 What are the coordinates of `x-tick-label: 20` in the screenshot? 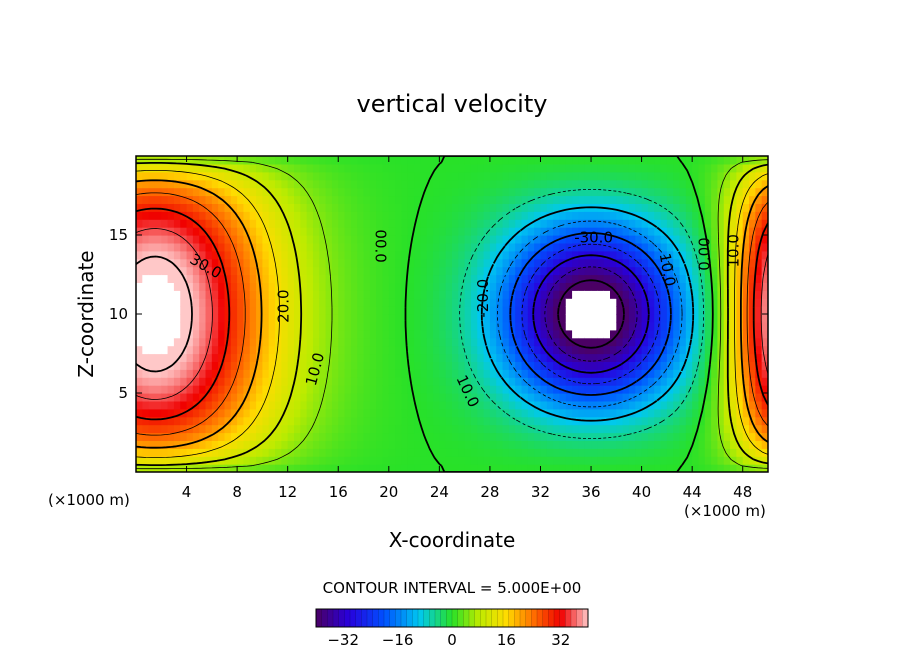 It's located at (388, 492).